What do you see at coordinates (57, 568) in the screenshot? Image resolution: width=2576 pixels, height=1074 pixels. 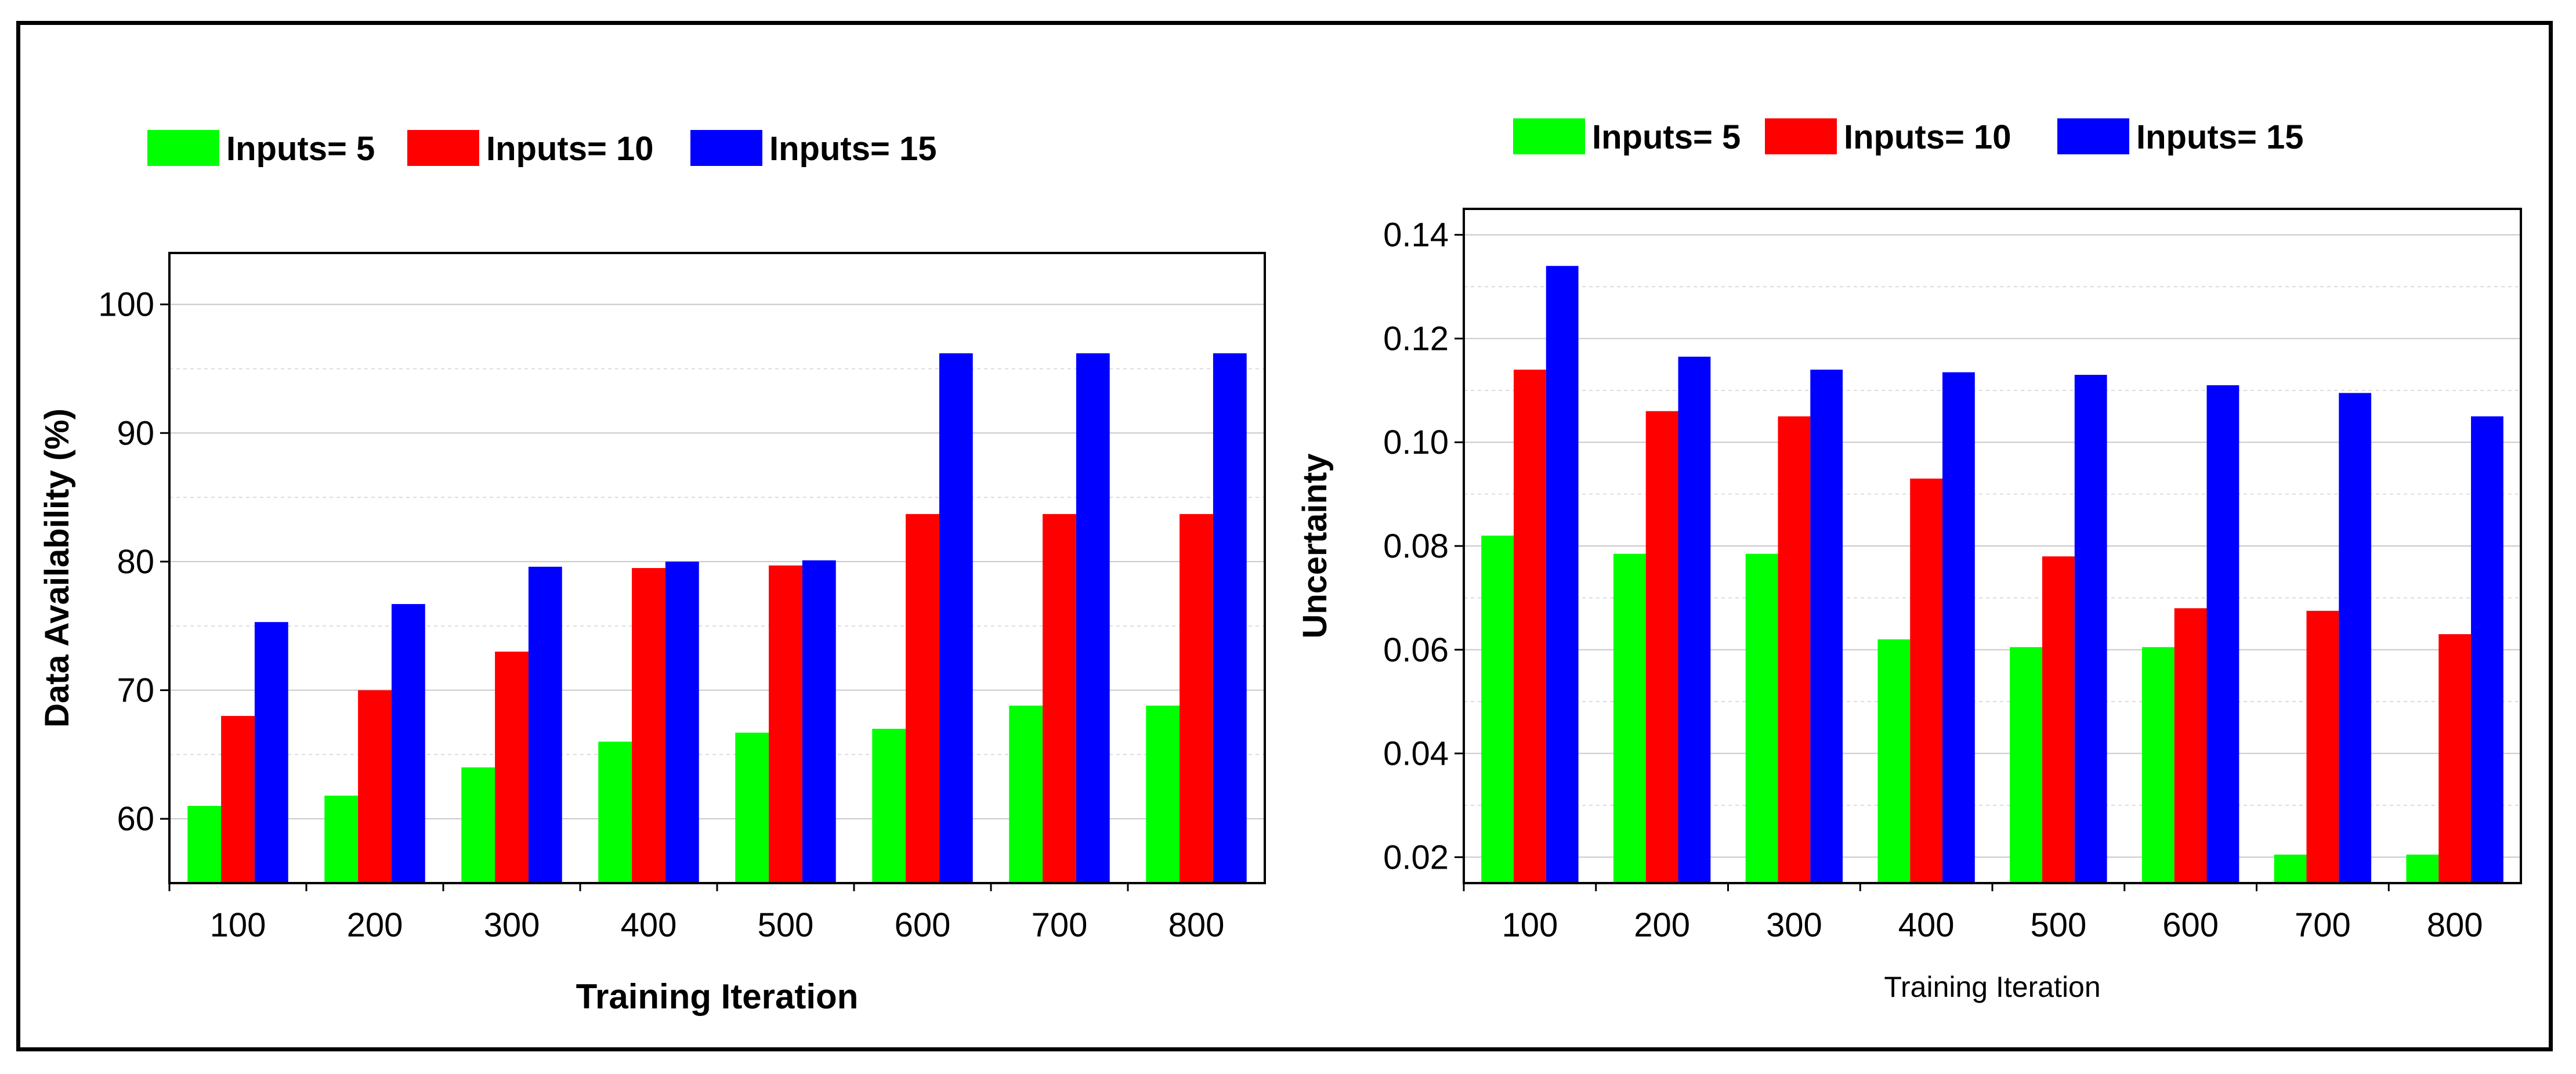 I see `y-axis-title: Data Availability (%)` at bounding box center [57, 568].